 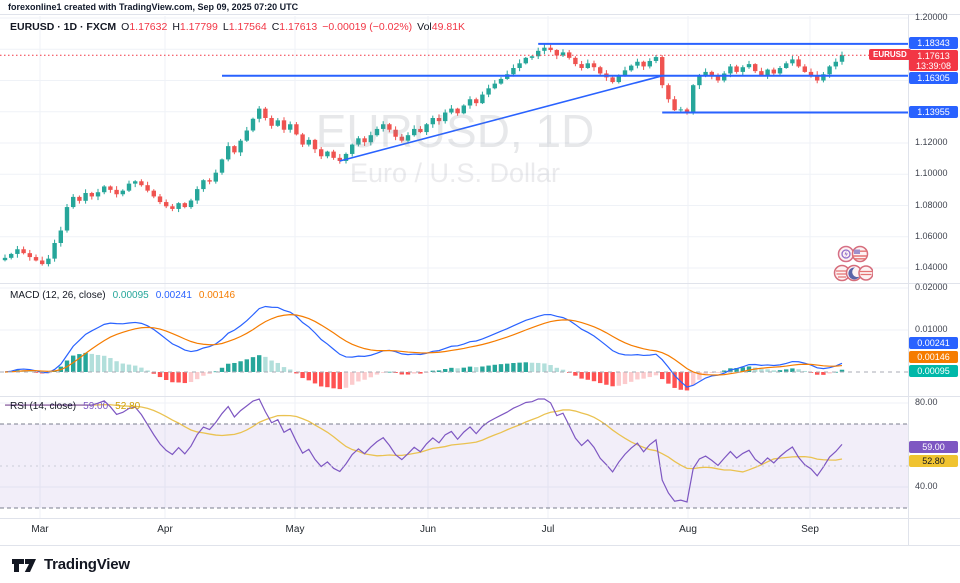 What do you see at coordinates (933, 447) in the screenshot?
I see `rsi-badge: 59.00` at bounding box center [933, 447].